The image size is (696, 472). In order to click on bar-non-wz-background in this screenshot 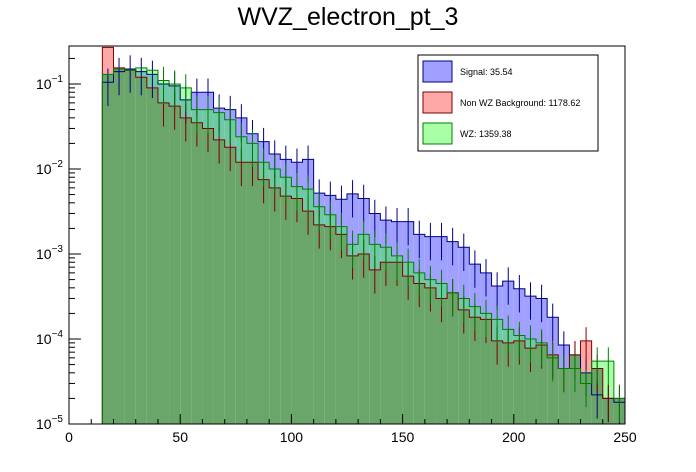, I will do `click(108, 61)`.